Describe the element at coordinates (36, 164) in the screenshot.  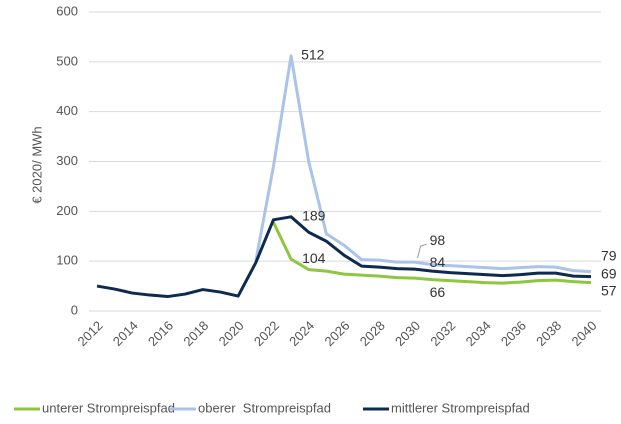
I see `y-axis-label: € 2020/ MWh` at that location.